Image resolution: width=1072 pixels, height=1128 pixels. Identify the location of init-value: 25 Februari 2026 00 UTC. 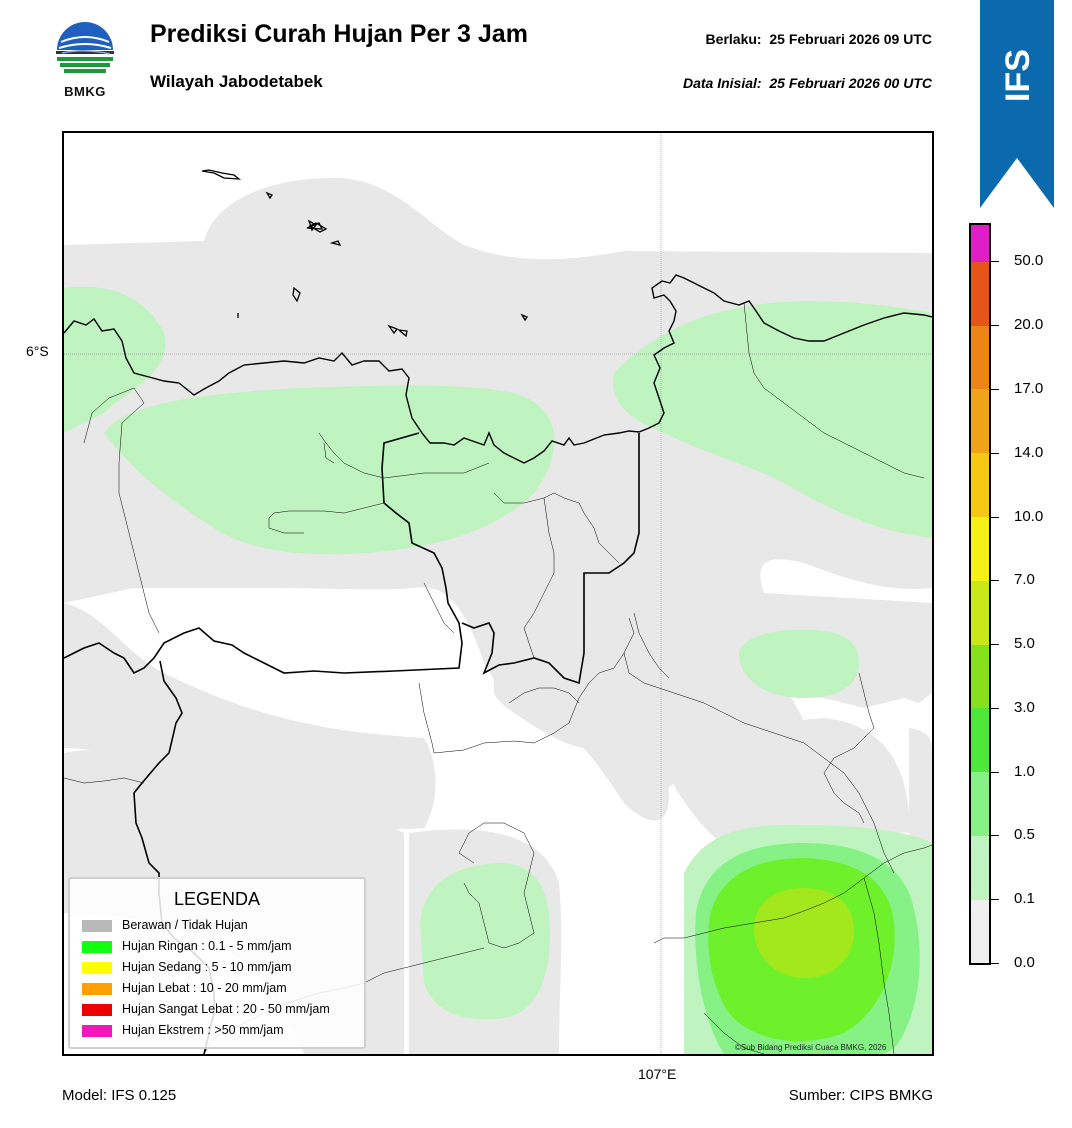
(850, 83).